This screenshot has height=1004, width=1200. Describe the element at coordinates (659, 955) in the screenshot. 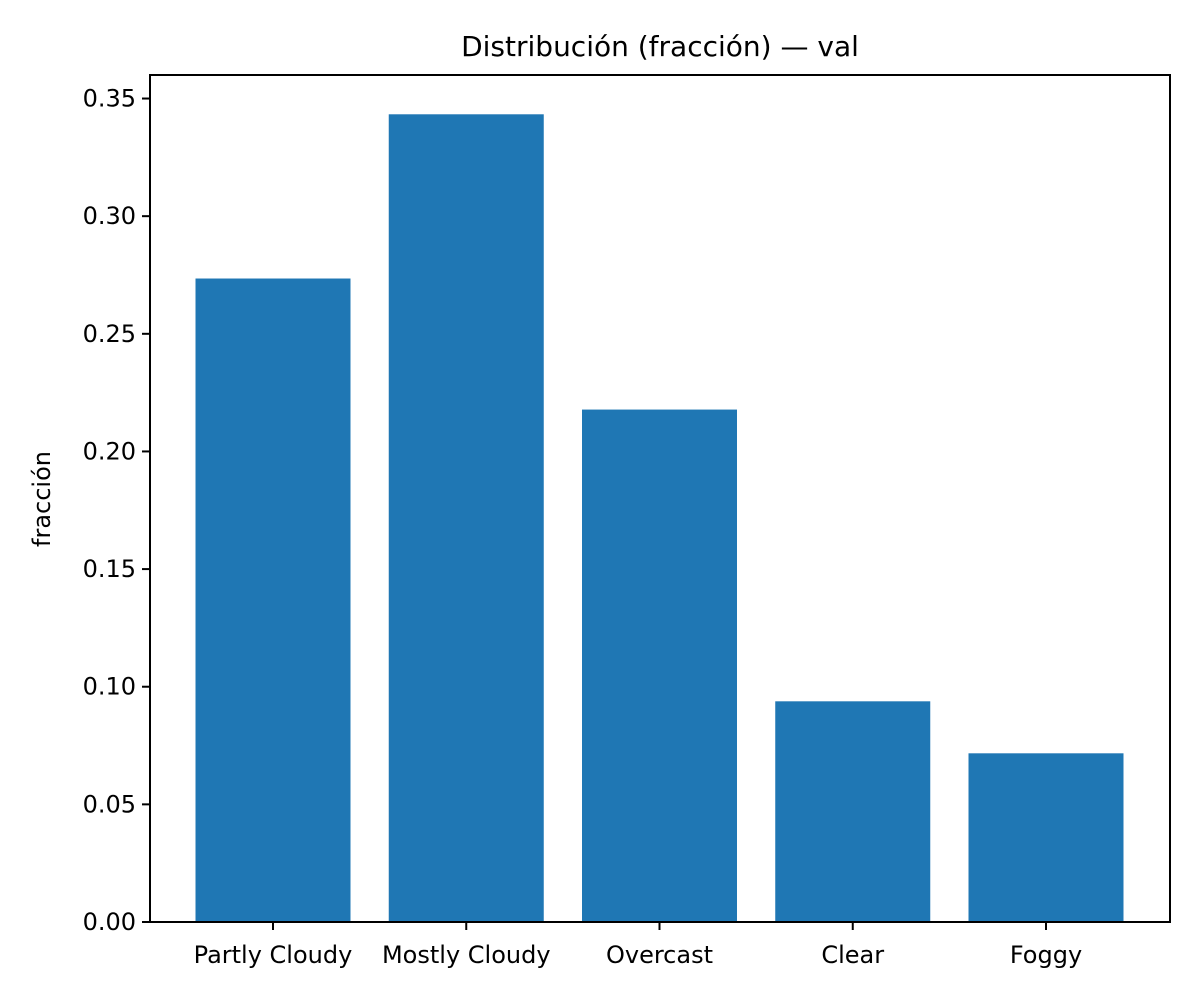

I see `x-tick-label: Overcast` at that location.